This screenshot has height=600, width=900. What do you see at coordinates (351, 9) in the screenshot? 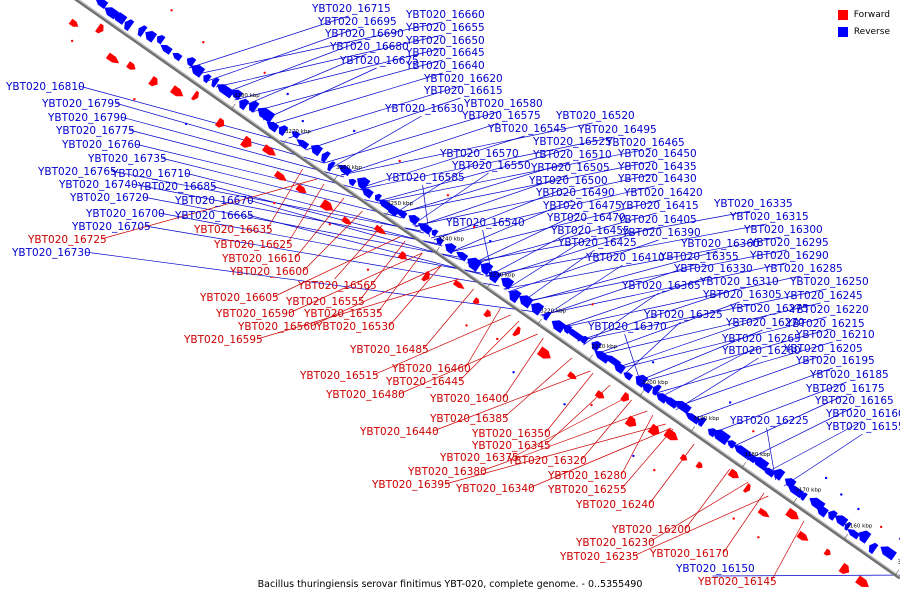
I see `reverse-gene-label: YBT020_16715` at bounding box center [351, 9].